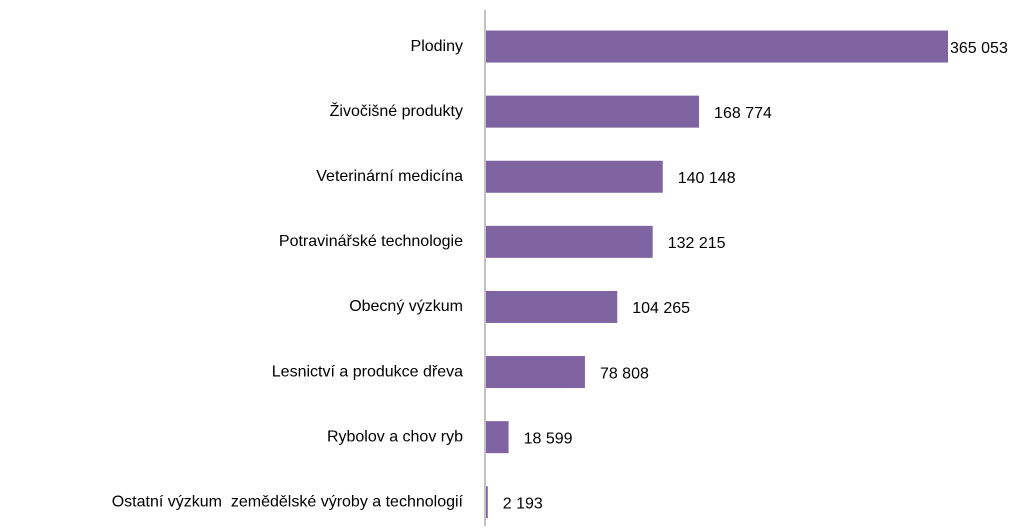 The width and height of the screenshot is (1030, 530). What do you see at coordinates (548, 438) in the screenshot?
I see `value-label: 18 599` at bounding box center [548, 438].